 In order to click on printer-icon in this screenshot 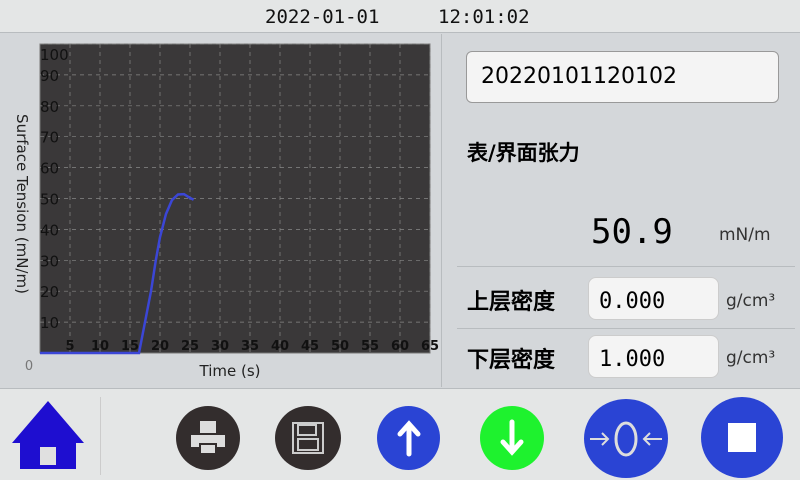, I will do `click(208, 438)`.